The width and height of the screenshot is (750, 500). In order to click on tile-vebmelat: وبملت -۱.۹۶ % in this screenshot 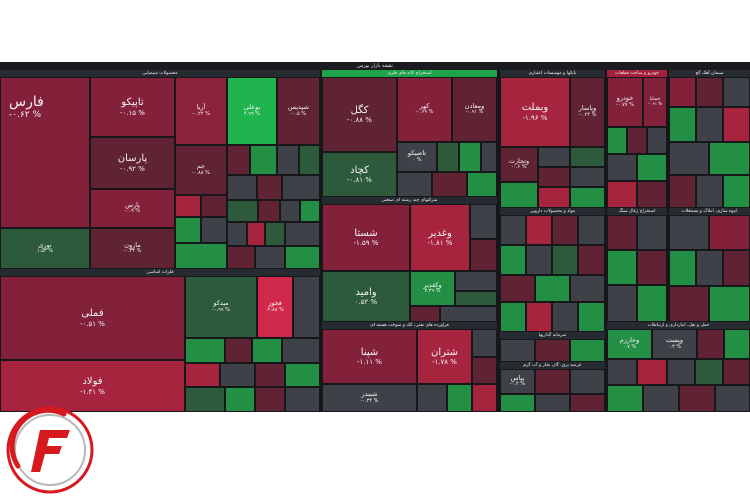, I will do `click(535, 112)`.